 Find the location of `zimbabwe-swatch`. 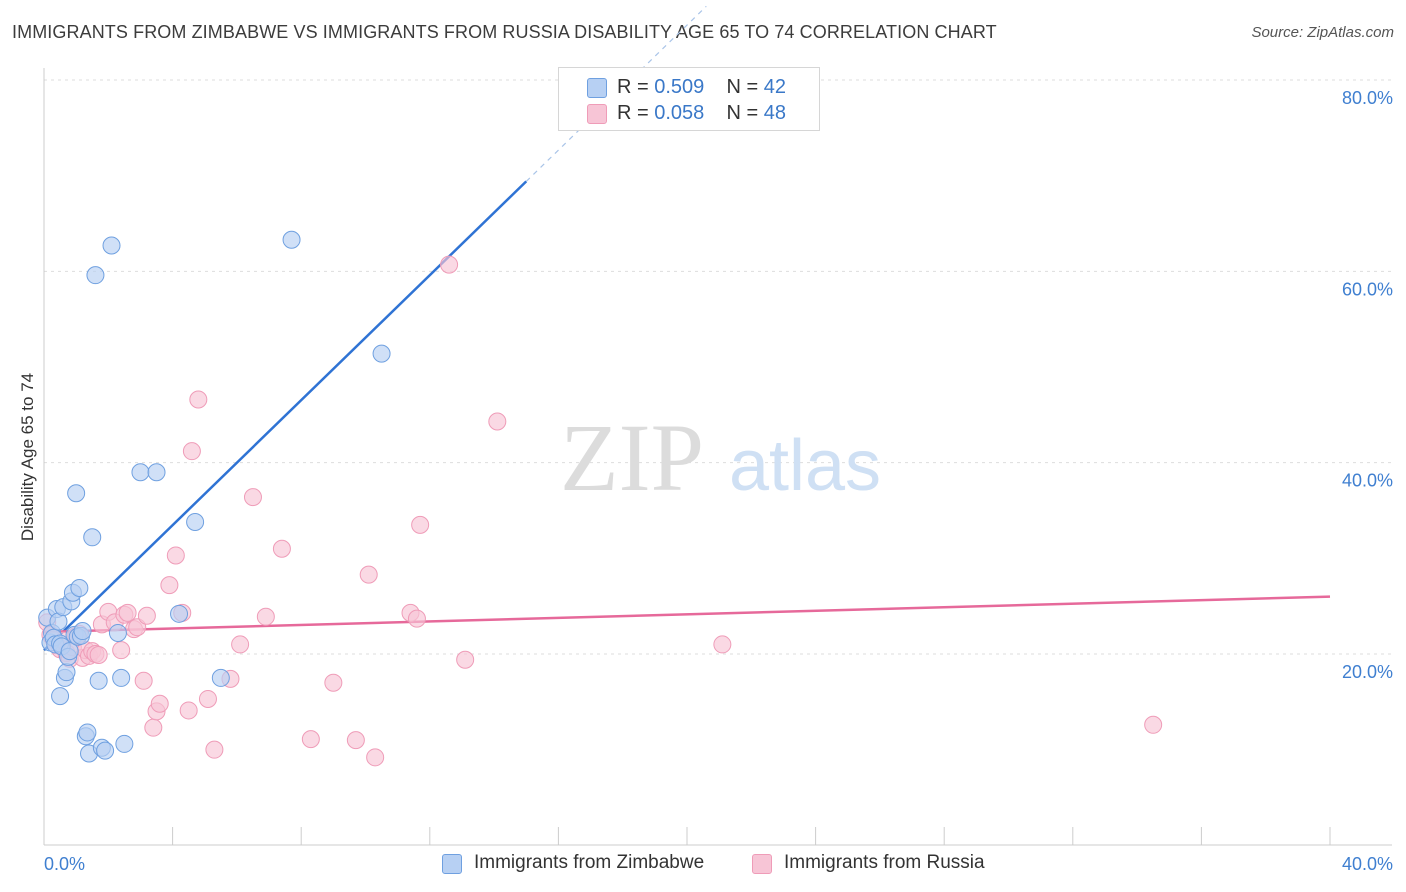

zimbabwe-swatch is located at coordinates (597, 88).